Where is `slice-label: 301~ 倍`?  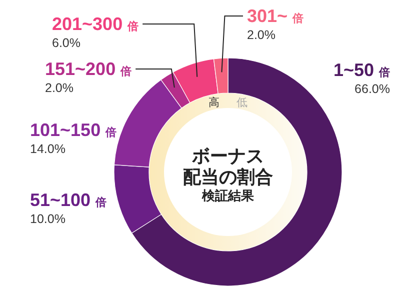 slice-label: 301~ 倍 is located at coordinates (275, 16).